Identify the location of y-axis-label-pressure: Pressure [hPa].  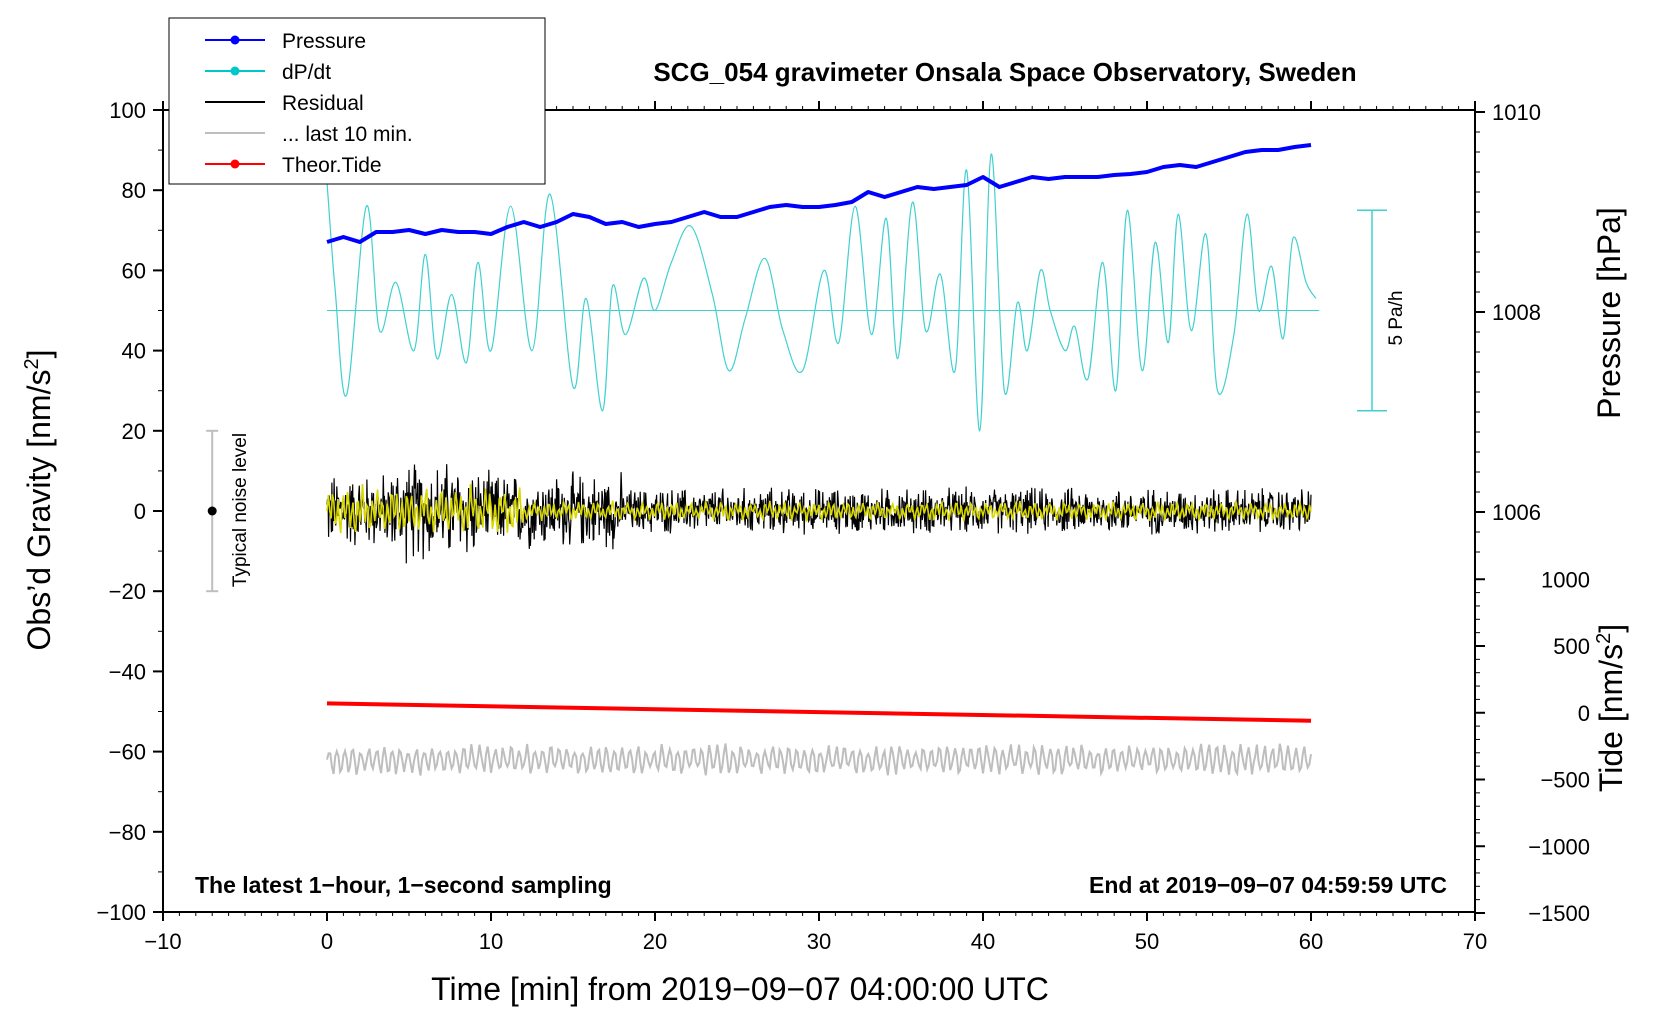
(1609, 313).